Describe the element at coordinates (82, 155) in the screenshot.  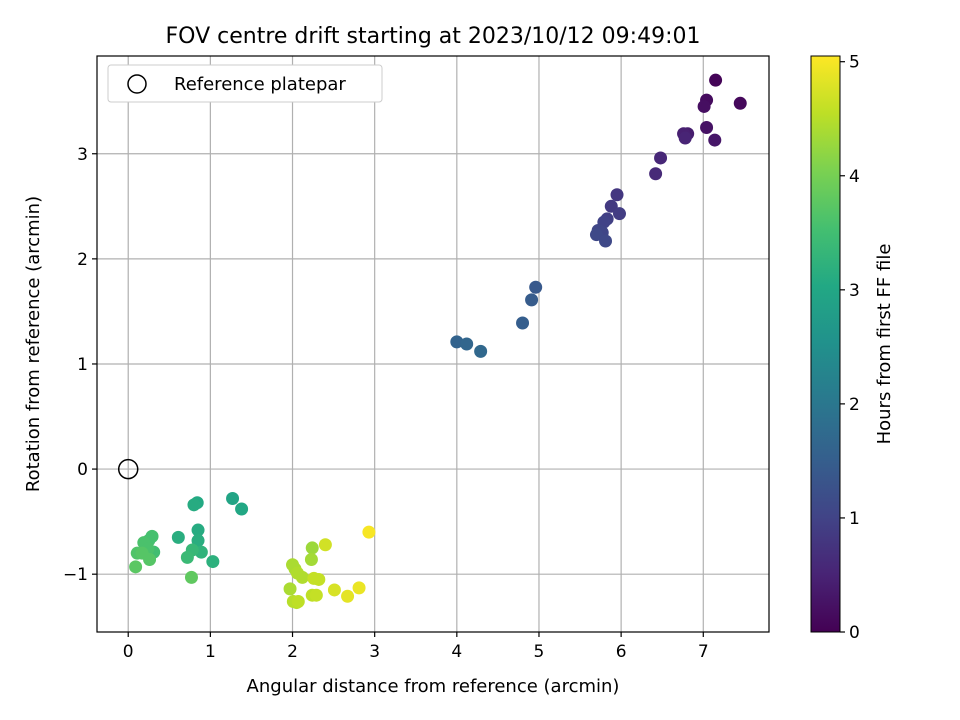
I see `y-tick-label: 3` at that location.